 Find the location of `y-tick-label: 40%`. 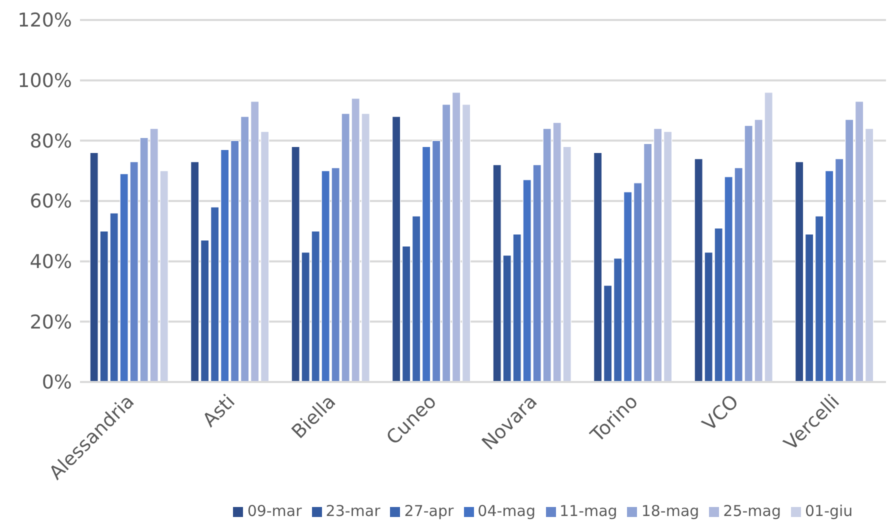

y-tick-label: 40% is located at coordinates (51, 262).